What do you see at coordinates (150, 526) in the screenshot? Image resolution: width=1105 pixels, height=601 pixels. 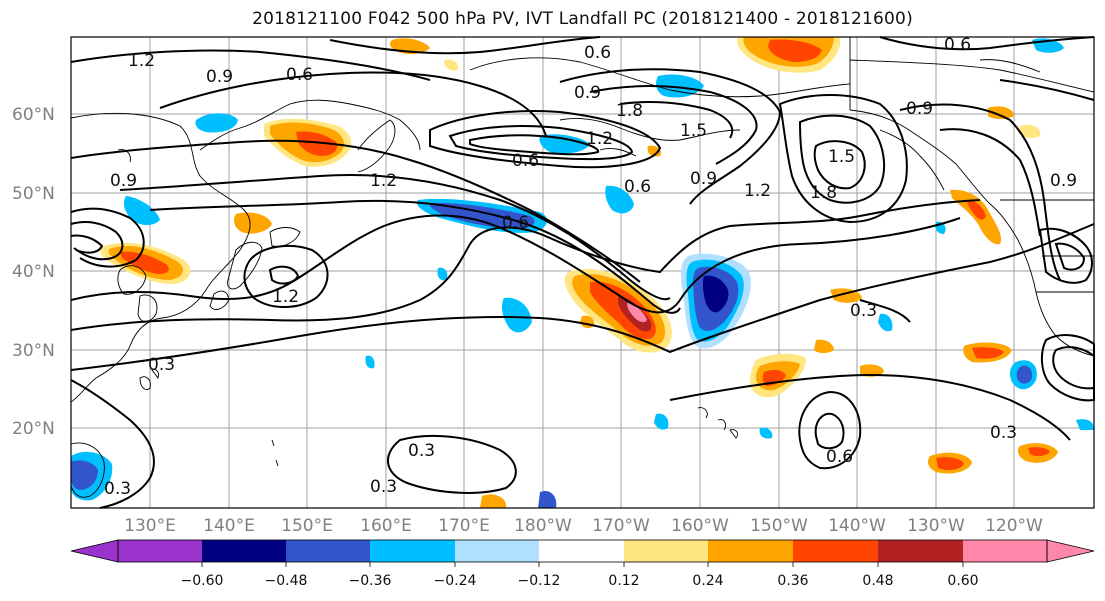 I see `lon-label: 130°E` at bounding box center [150, 526].